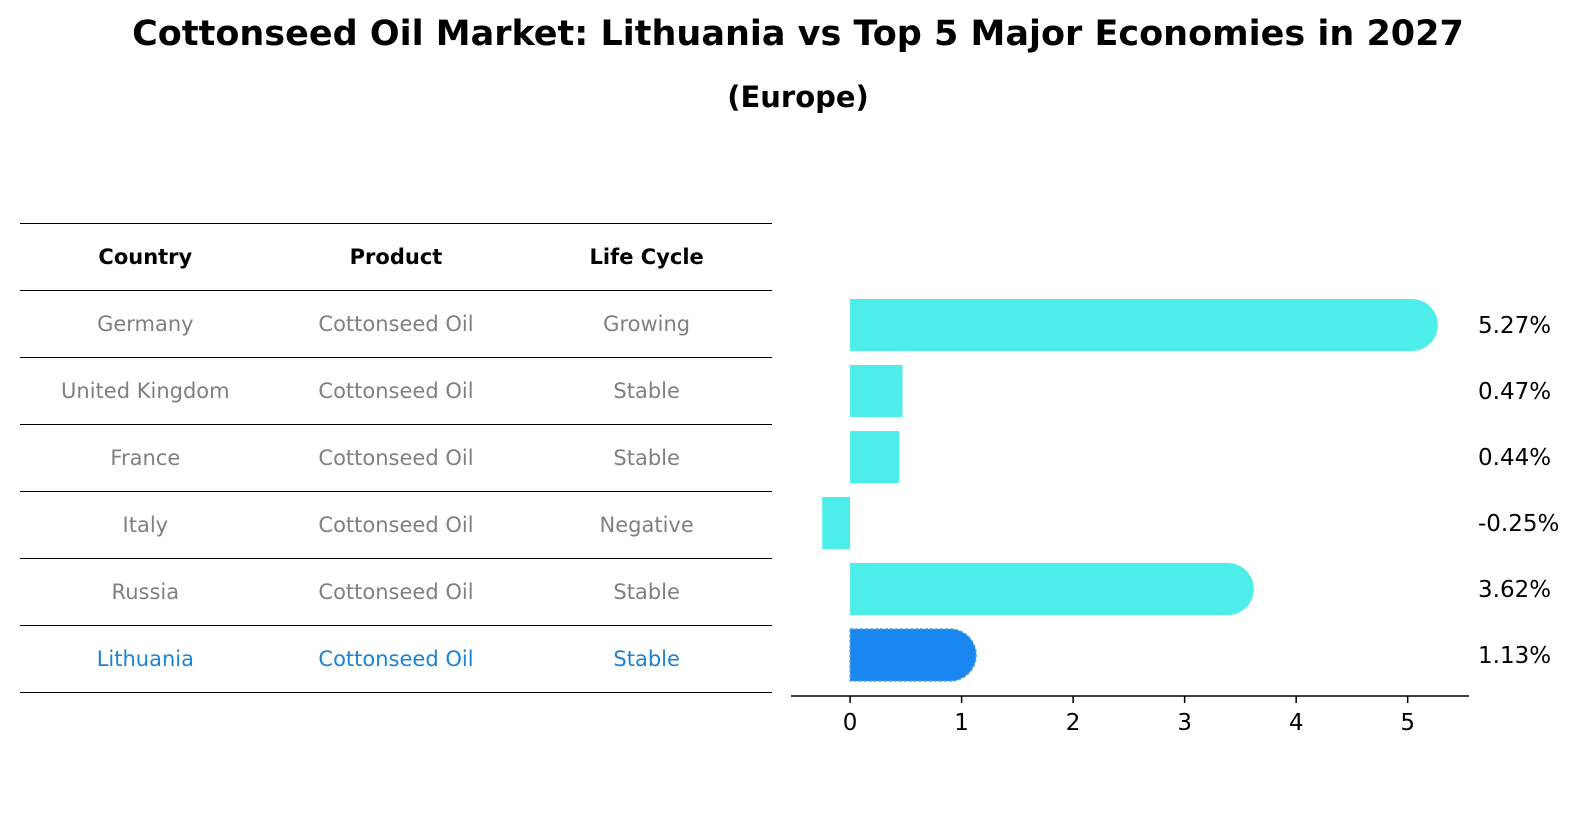 The image size is (1596, 823). I want to click on cell-life-cycle: Growing, so click(646, 324).